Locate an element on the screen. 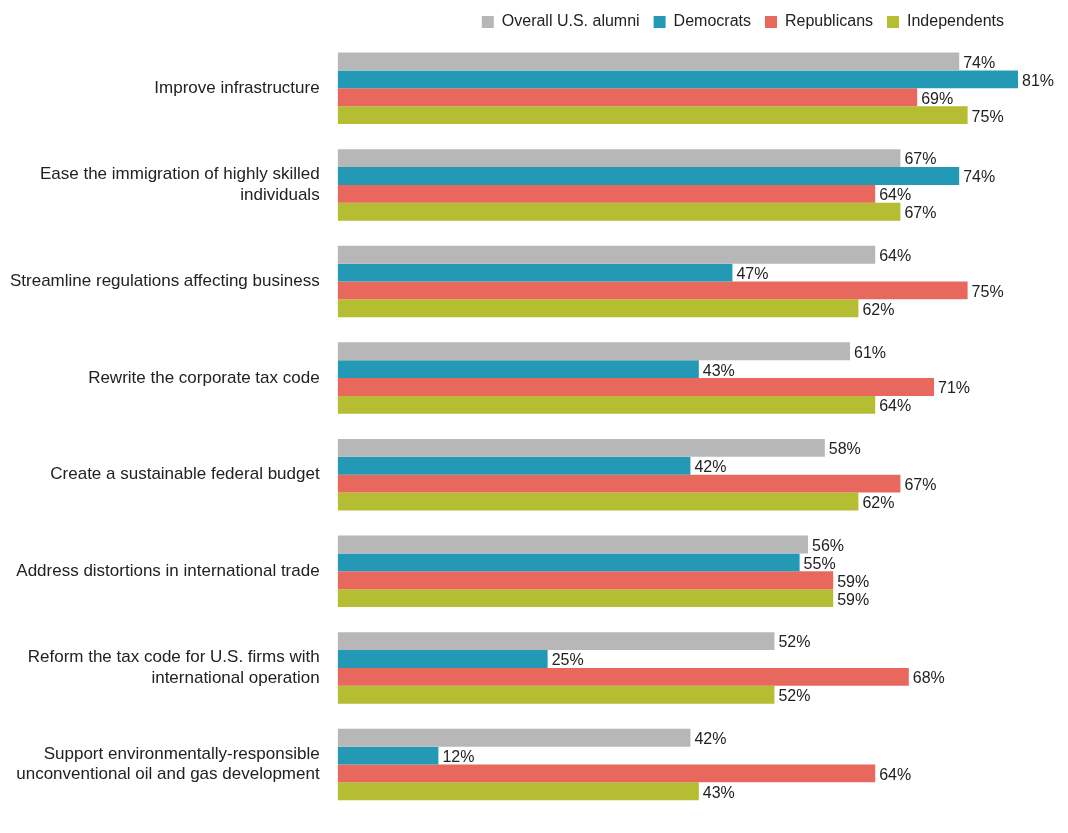 The height and width of the screenshot is (833, 1068). legend-label: Independents is located at coordinates (956, 21).